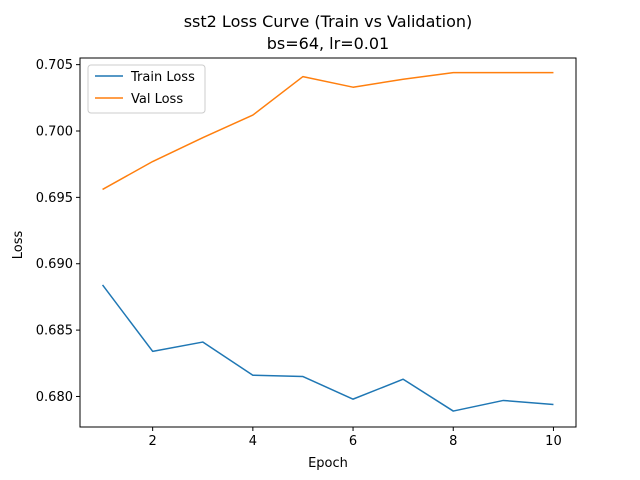 This screenshot has width=640, height=480. What do you see at coordinates (157, 99) in the screenshot?
I see `legend-label-val-loss: Val Loss` at bounding box center [157, 99].